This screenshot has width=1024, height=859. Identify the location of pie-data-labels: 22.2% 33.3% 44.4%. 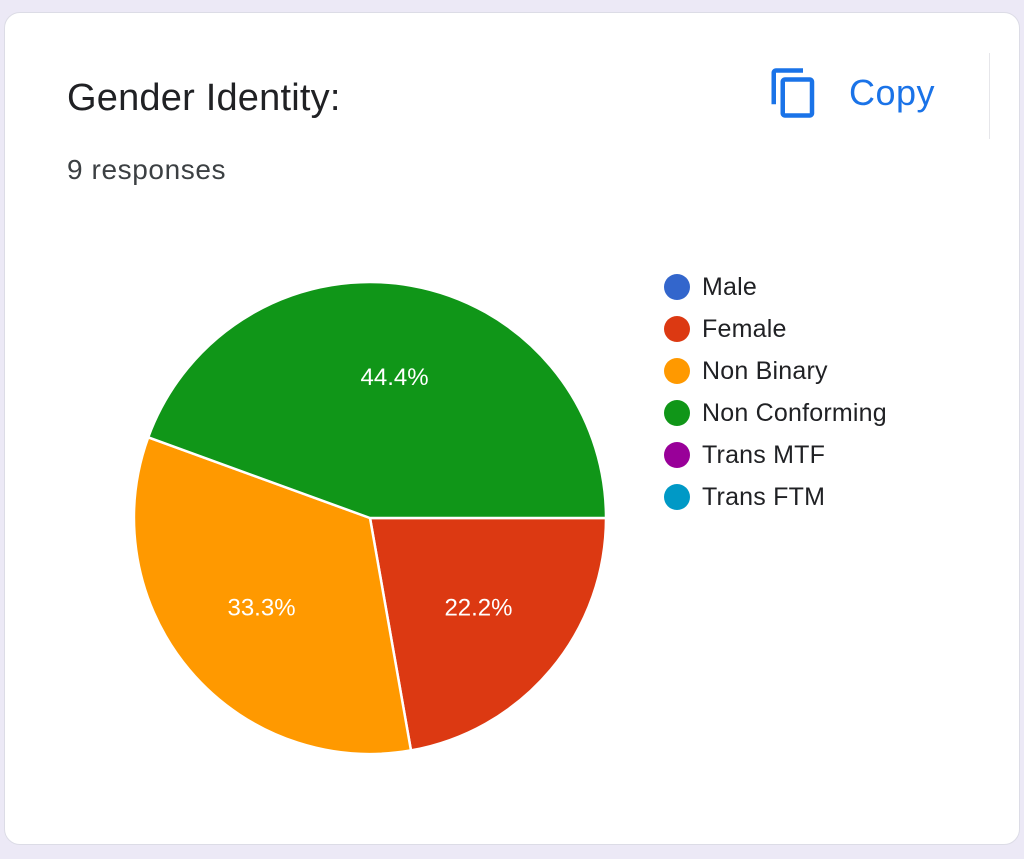
(369, 492).